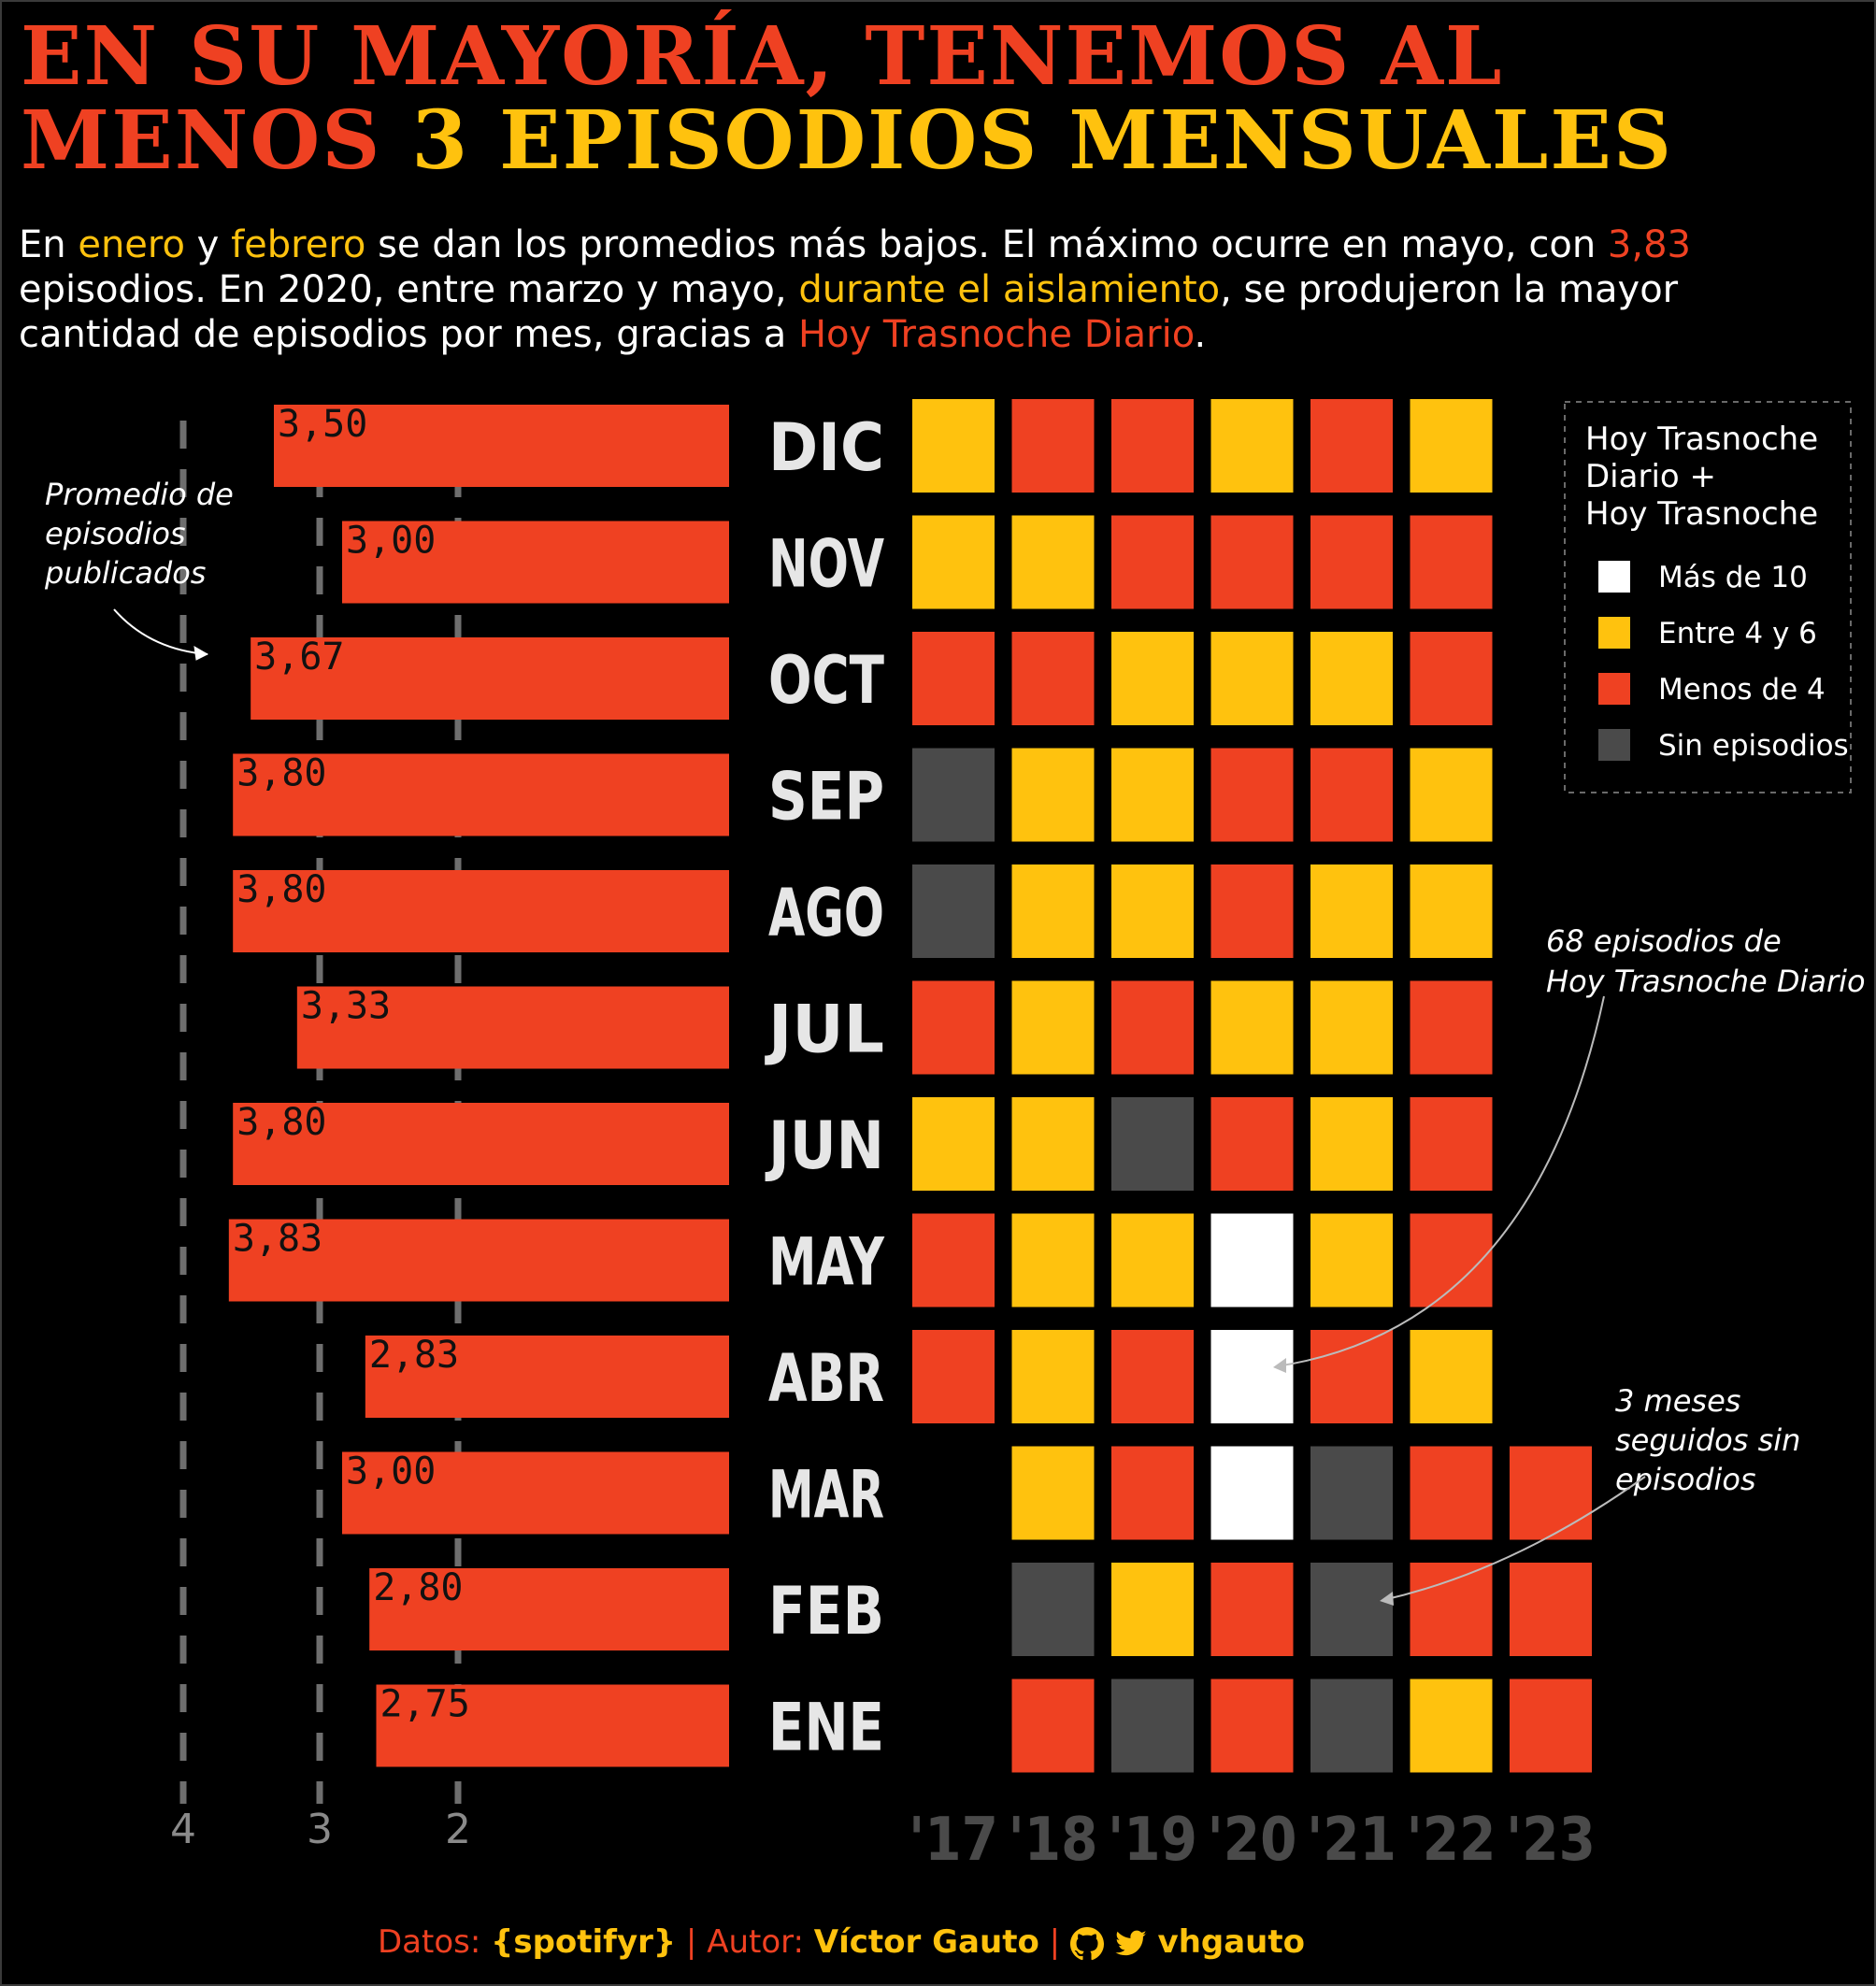  Describe the element at coordinates (826, 680) in the screenshot. I see `month-label: OCT` at that location.